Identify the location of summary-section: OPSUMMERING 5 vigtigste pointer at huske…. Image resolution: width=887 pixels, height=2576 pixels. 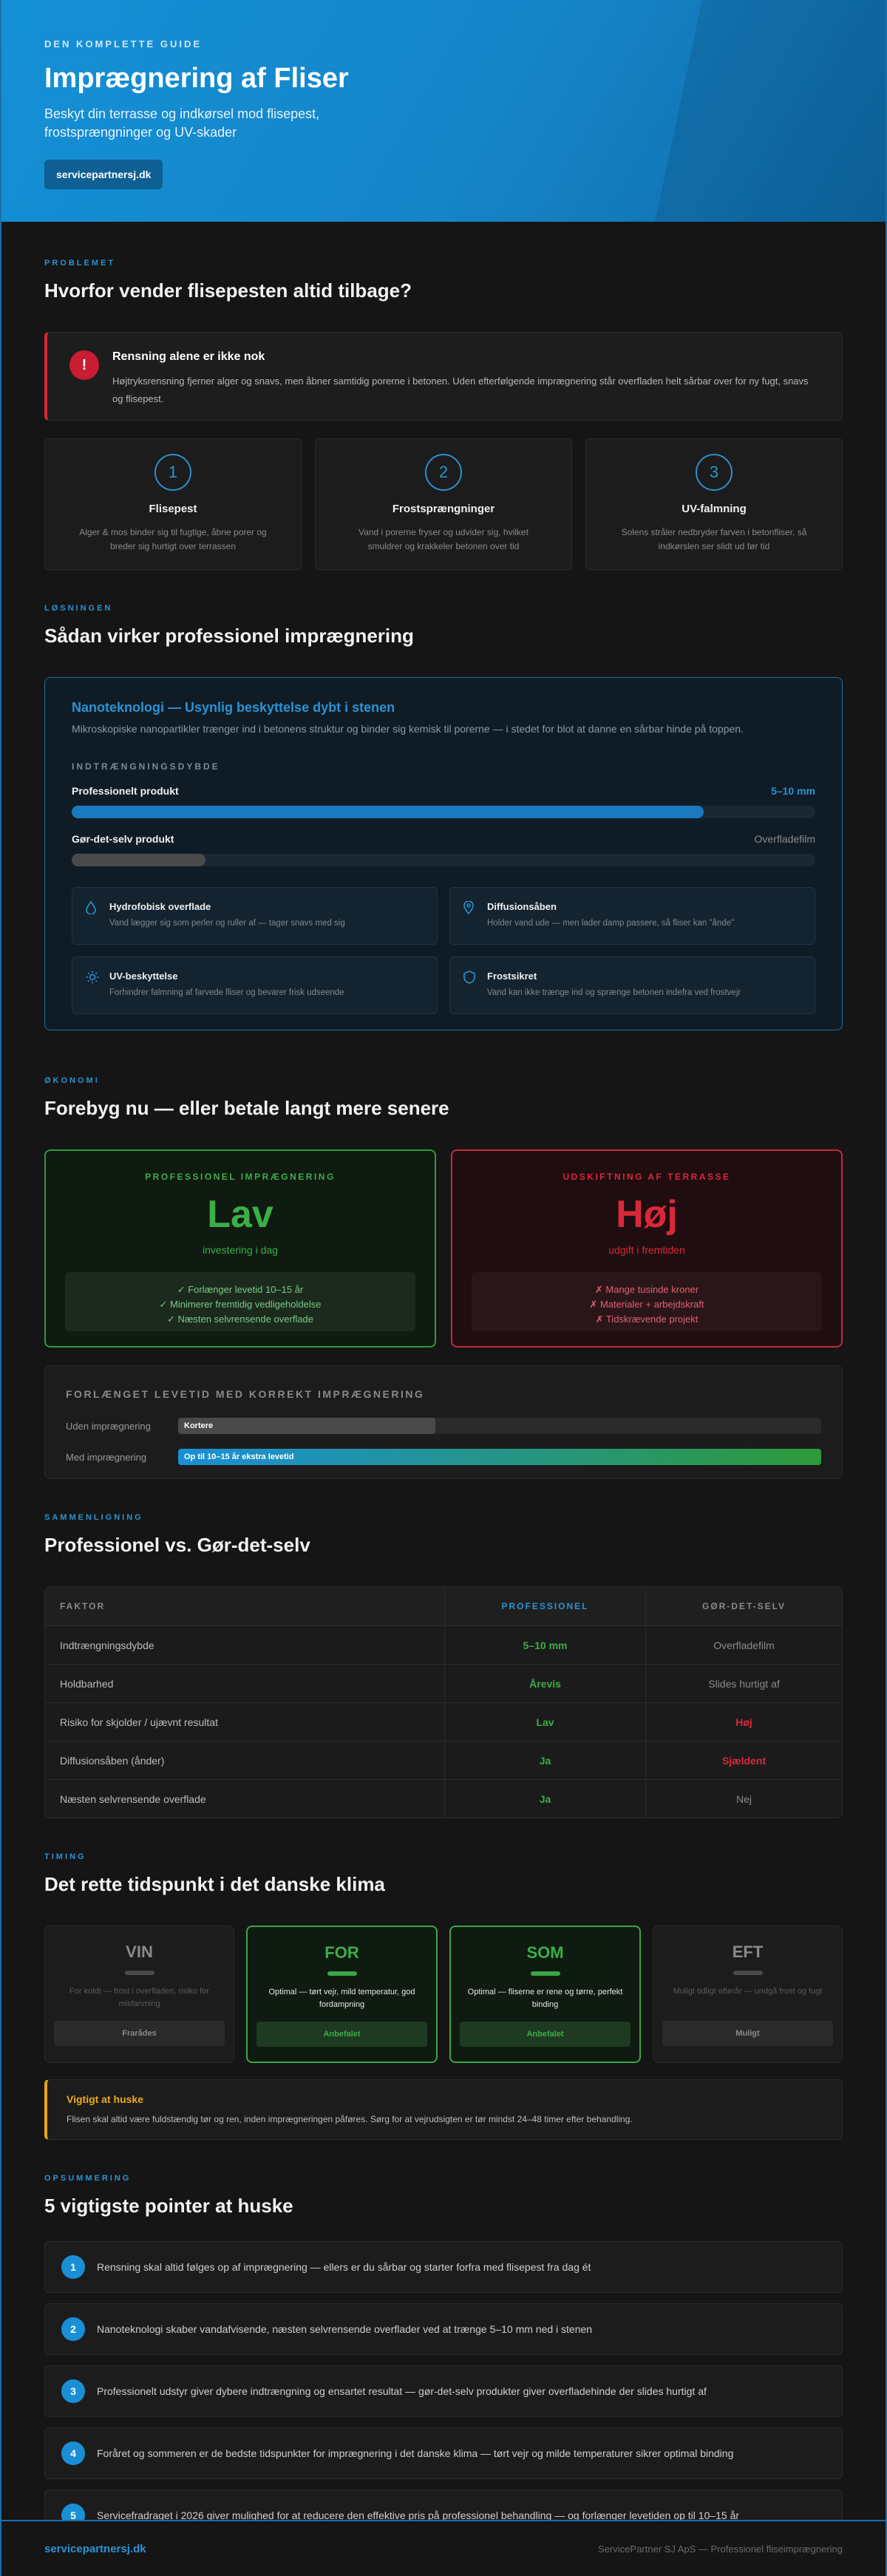
(443, 2357).